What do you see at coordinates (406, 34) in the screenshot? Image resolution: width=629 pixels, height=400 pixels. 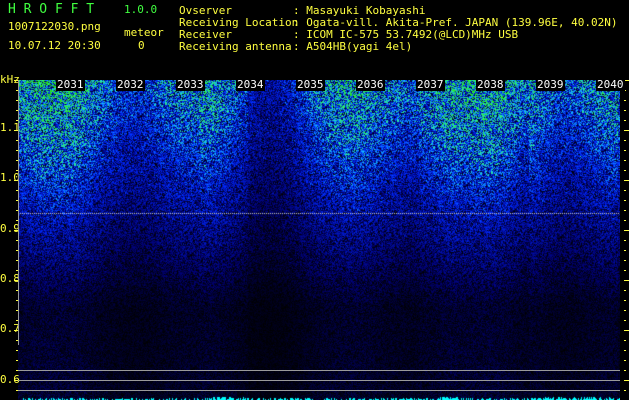 I see `info-value: : ICOM IC-575 53.7492(@LCD)MHz USB` at bounding box center [406, 34].